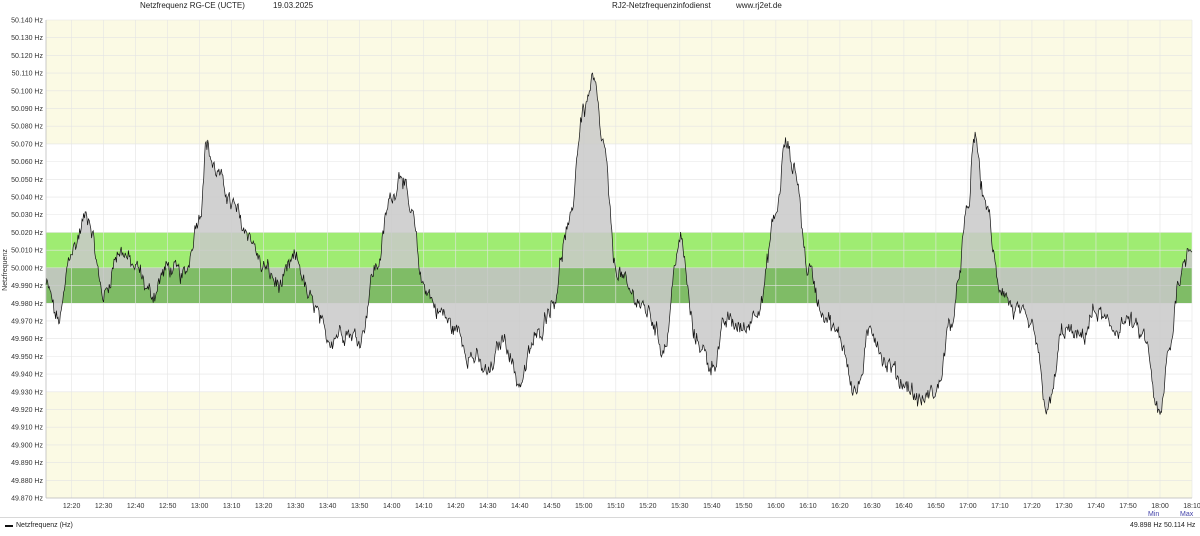 The height and width of the screenshot is (536, 1200). What do you see at coordinates (872, 506) in the screenshot?
I see `x-tick-label: 16:30` at bounding box center [872, 506].